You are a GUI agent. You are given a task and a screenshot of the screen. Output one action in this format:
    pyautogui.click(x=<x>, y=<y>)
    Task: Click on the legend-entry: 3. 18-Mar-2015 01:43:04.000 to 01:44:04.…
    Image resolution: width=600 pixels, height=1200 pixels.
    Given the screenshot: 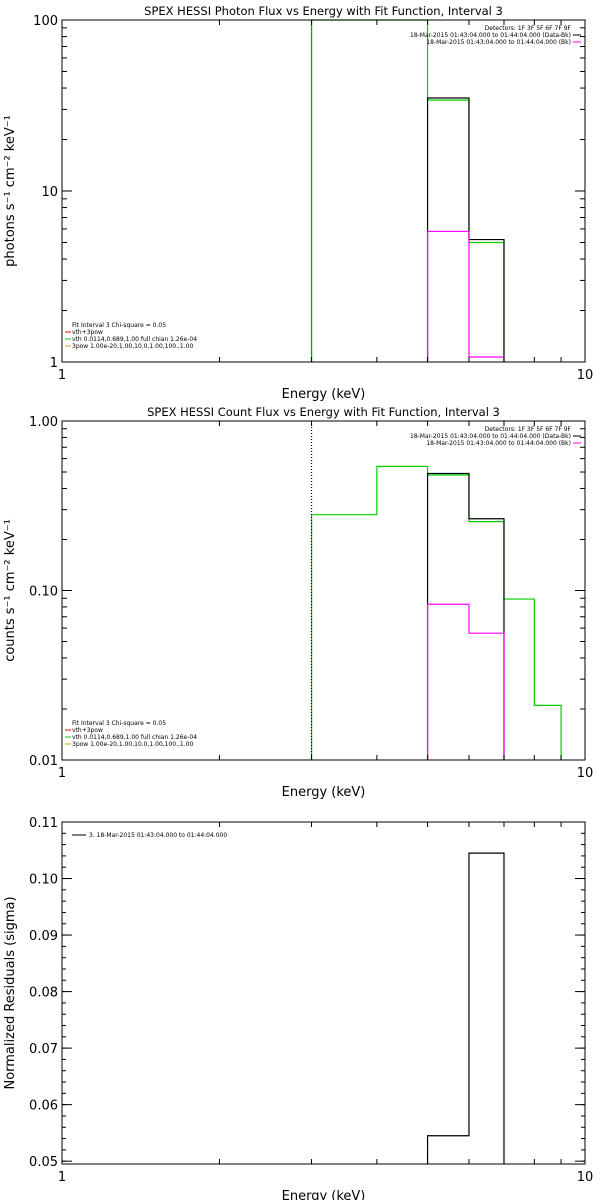 What is the action you would take?
    pyautogui.click(x=158, y=835)
    